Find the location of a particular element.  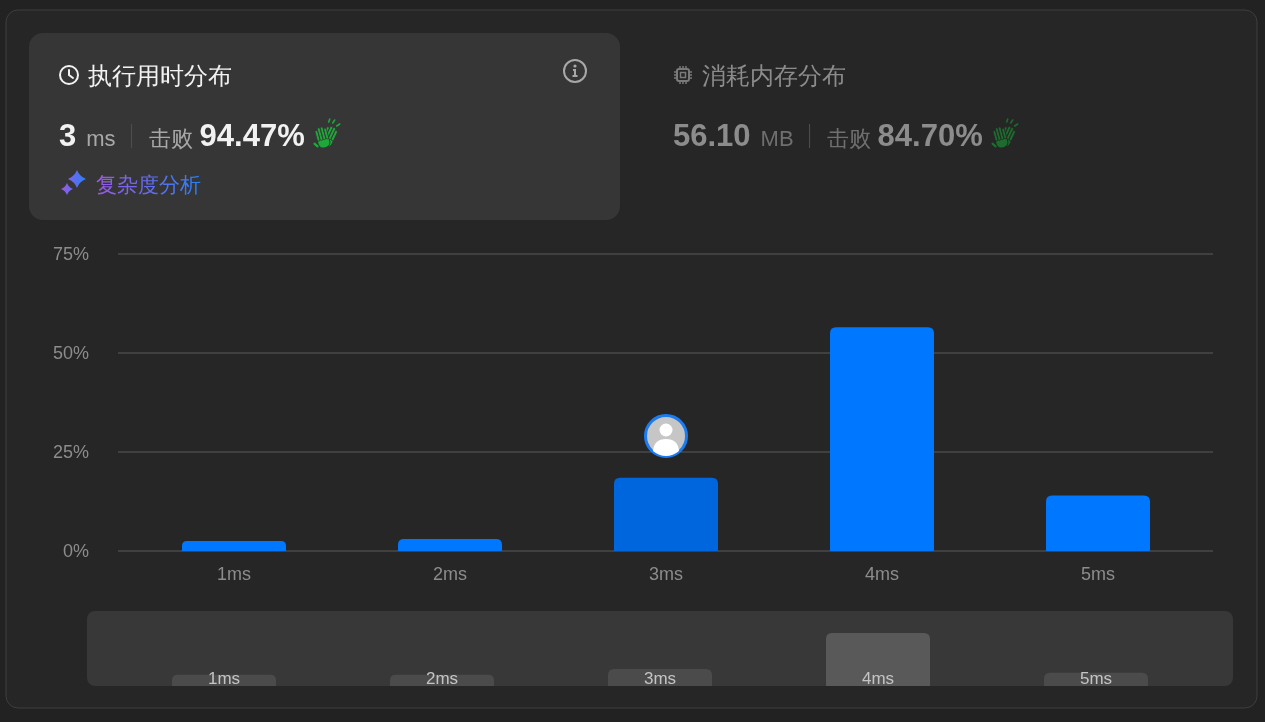

text: 56.10 is located at coordinates (712, 135).